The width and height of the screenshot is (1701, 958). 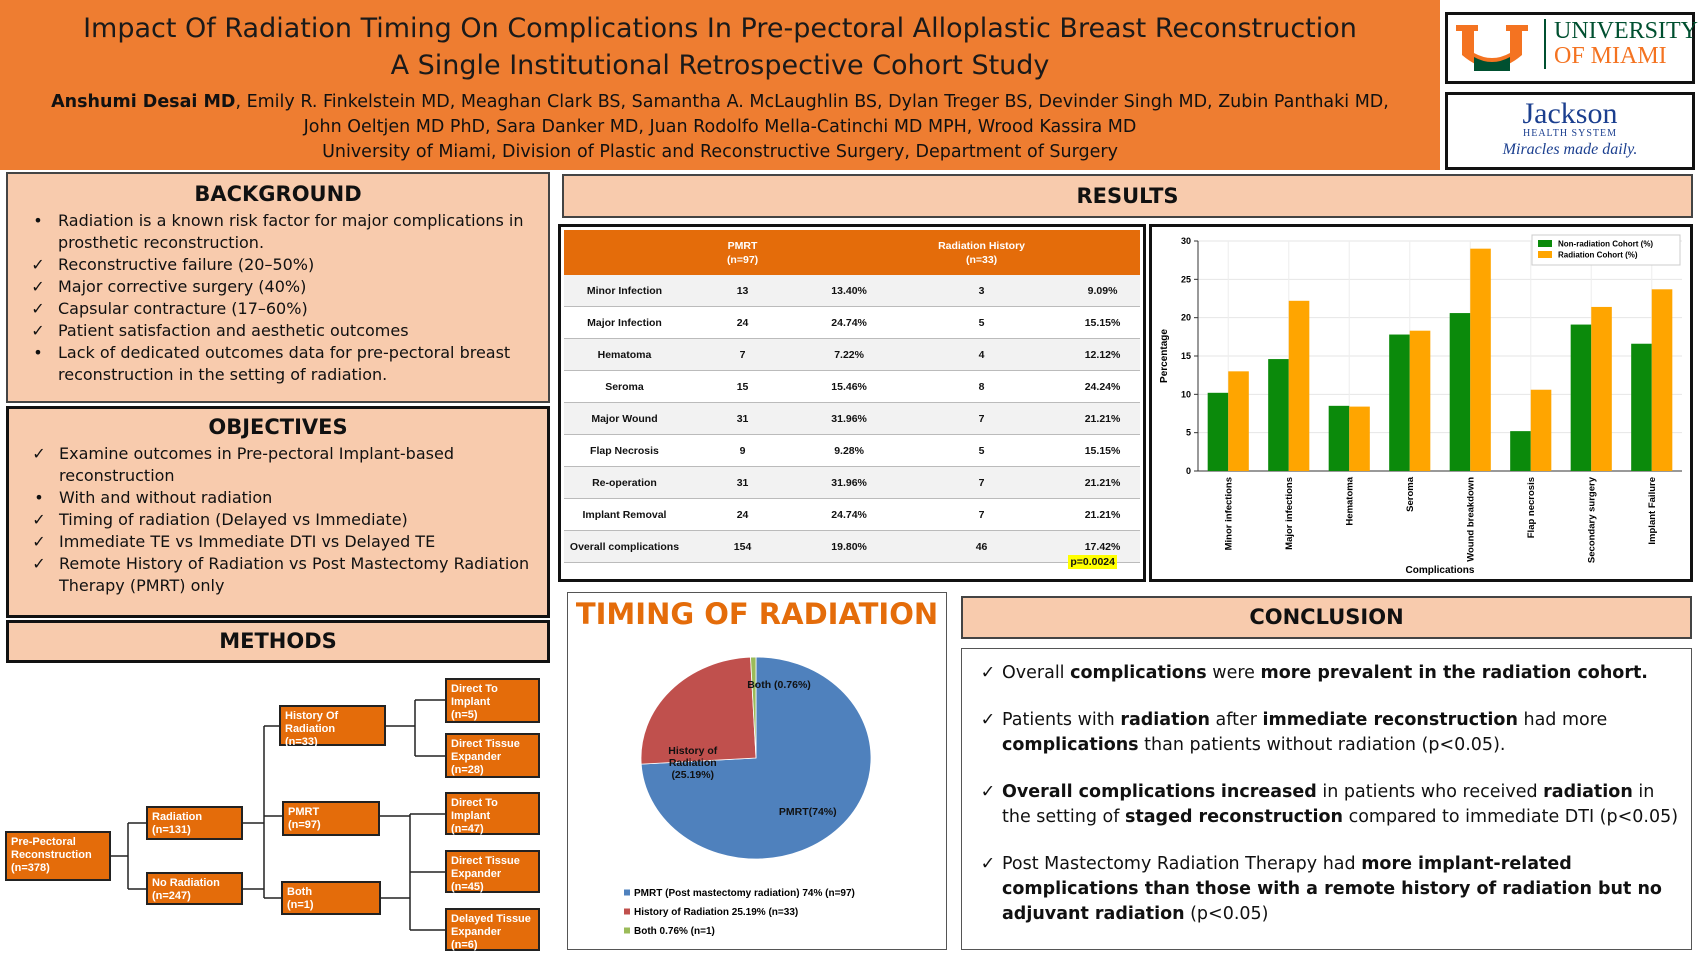 What do you see at coordinates (1570, 133) in the screenshot?
I see `jackson-sub: HEALTH SYSTEM` at bounding box center [1570, 133].